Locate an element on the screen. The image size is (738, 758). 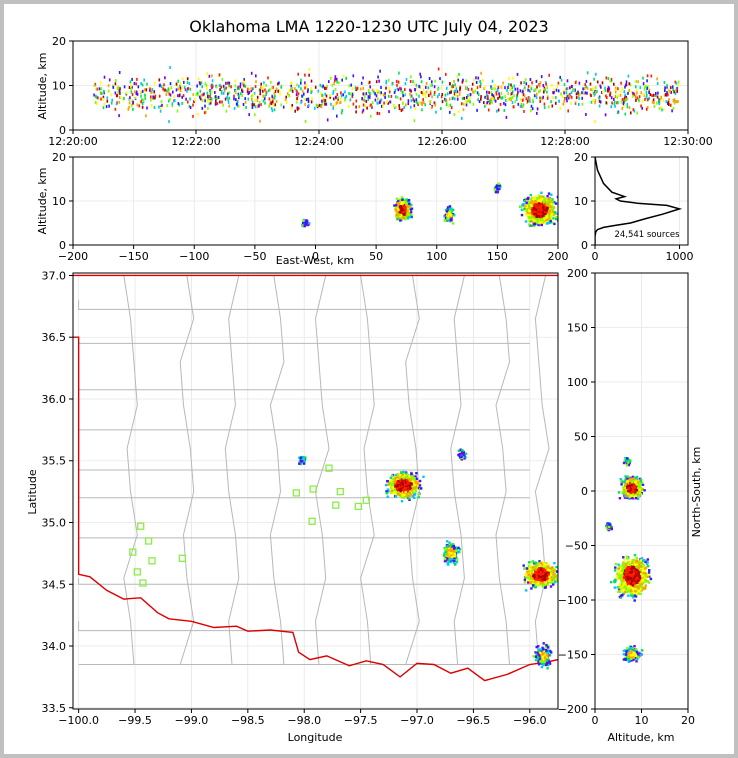
east-west-xtick-label: −200 is located at coordinates (73, 256).